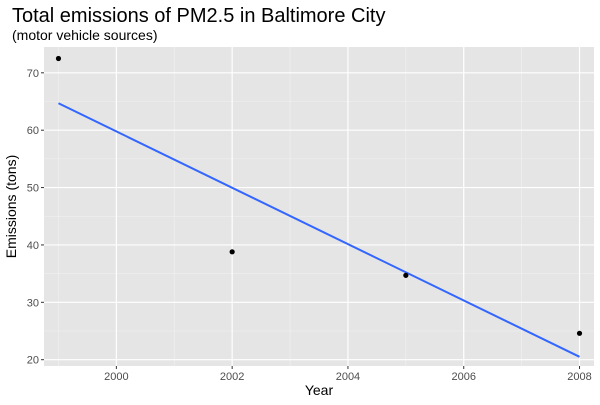  Describe the element at coordinates (35, 217) in the screenshot. I see `y-axis: 20 30 40 50 60 70` at that location.